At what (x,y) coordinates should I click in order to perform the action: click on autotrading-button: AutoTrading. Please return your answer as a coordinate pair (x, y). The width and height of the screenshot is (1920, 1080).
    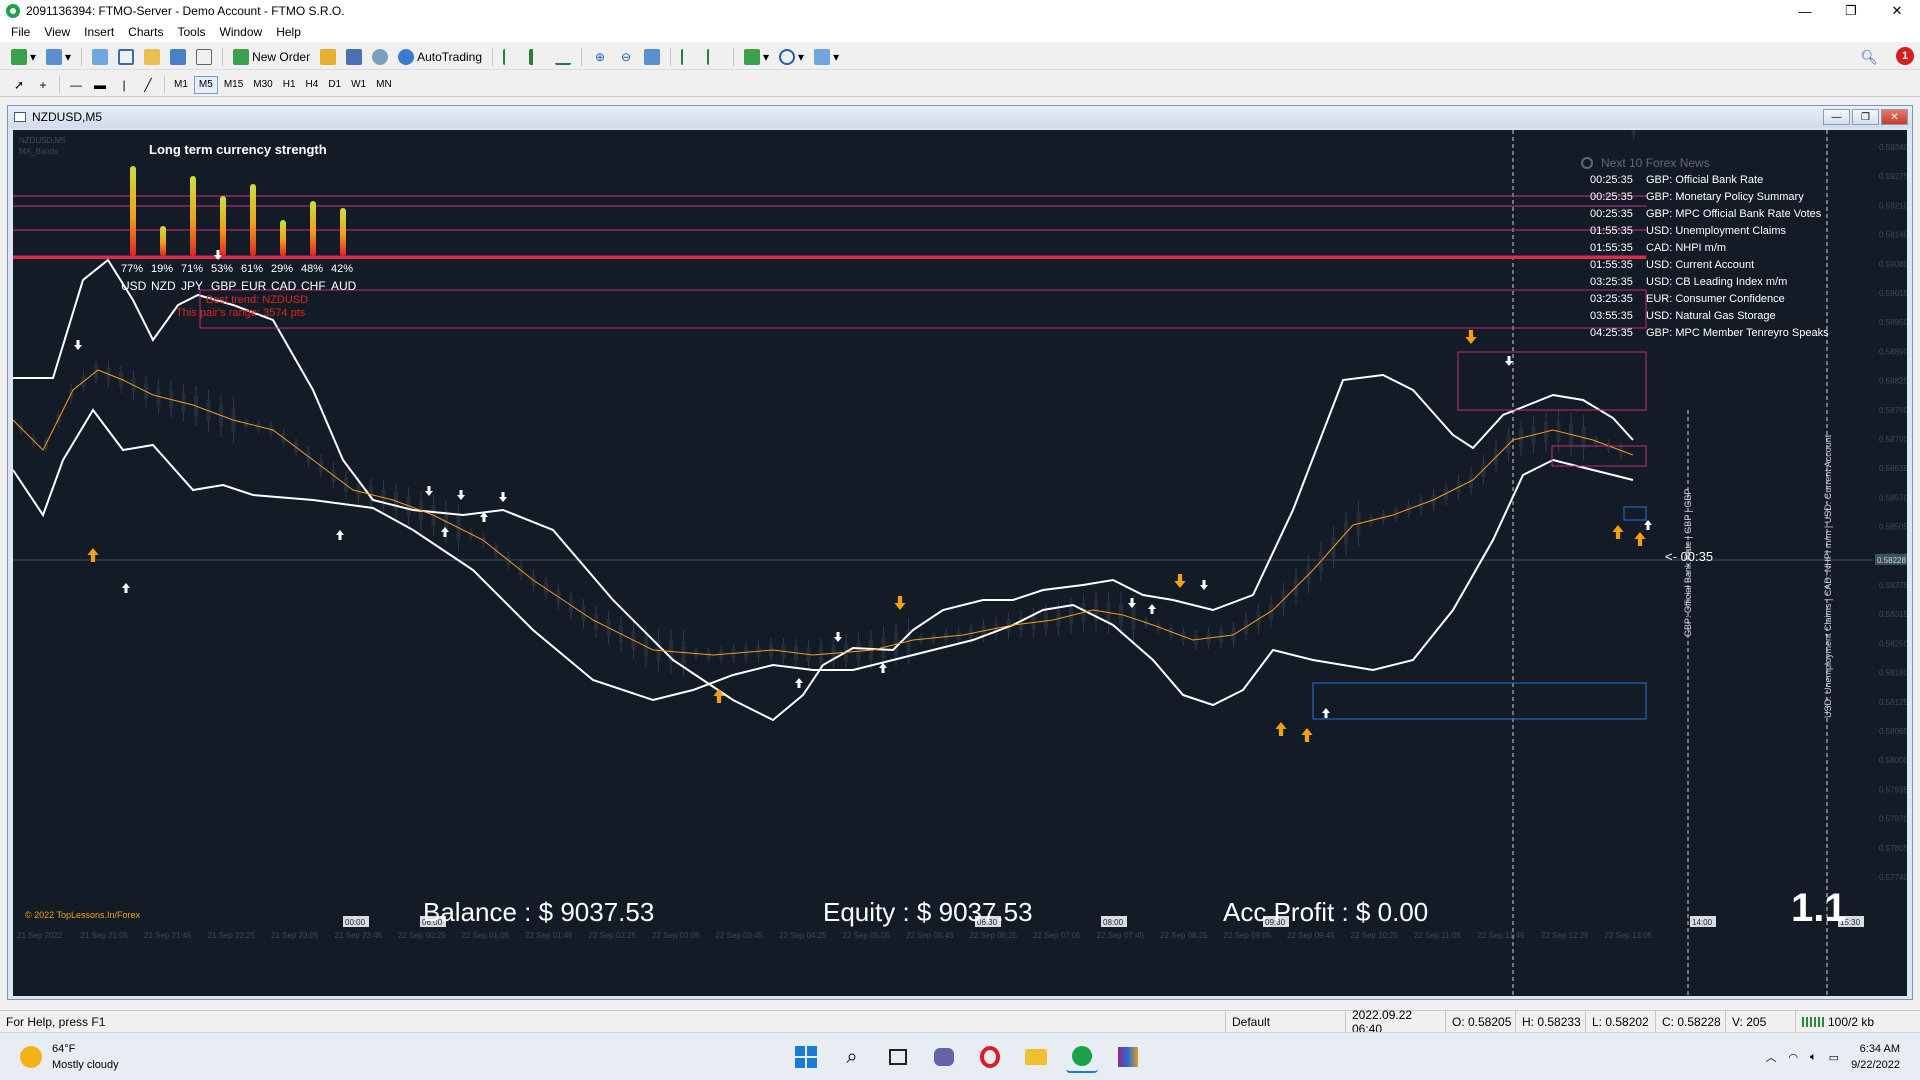
    Looking at the image, I should click on (440, 57).